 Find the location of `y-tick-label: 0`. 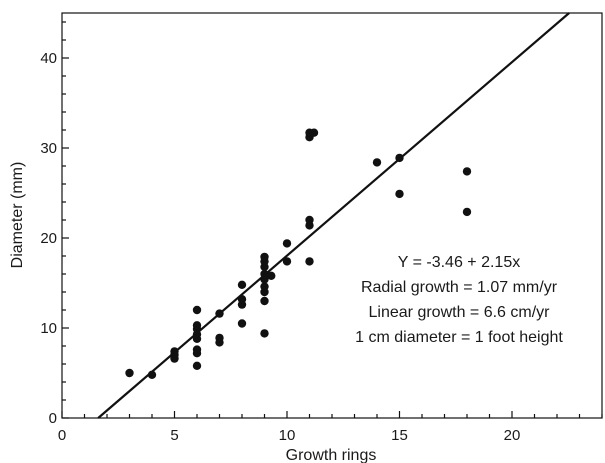

y-tick-label: 0 is located at coordinates (53, 418).